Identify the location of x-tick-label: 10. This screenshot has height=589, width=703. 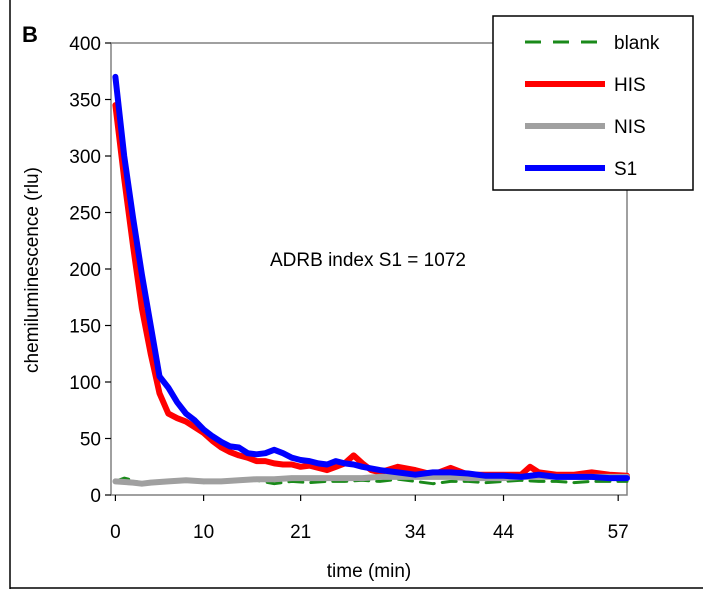
(203, 532).